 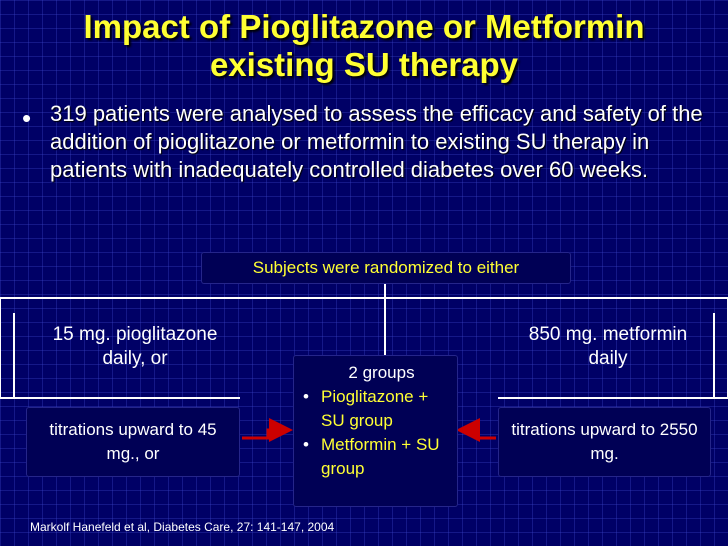 I want to click on pioglitazone-titration-box: titrations upward to 45 mg., or, so click(x=133, y=442).